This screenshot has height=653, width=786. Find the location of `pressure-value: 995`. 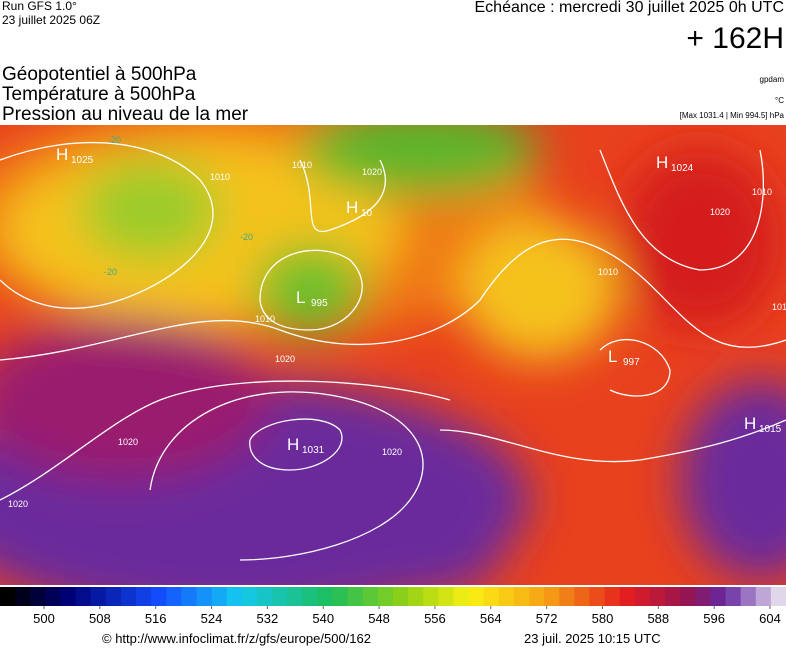

pressure-value: 995 is located at coordinates (319, 303).